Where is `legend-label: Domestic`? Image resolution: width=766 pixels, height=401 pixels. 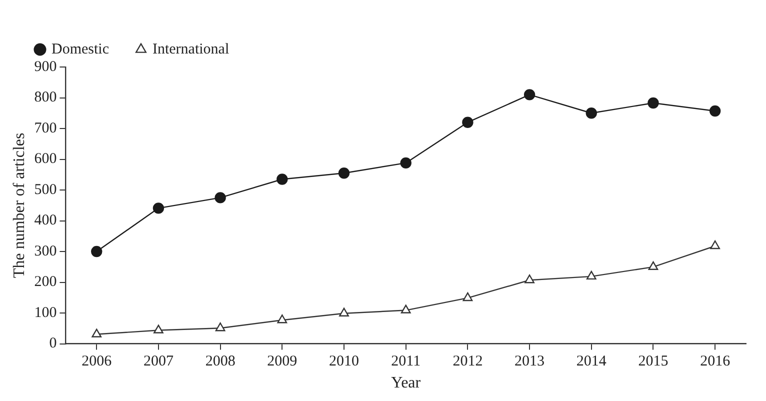 legend-label: Domestic is located at coordinates (81, 49).